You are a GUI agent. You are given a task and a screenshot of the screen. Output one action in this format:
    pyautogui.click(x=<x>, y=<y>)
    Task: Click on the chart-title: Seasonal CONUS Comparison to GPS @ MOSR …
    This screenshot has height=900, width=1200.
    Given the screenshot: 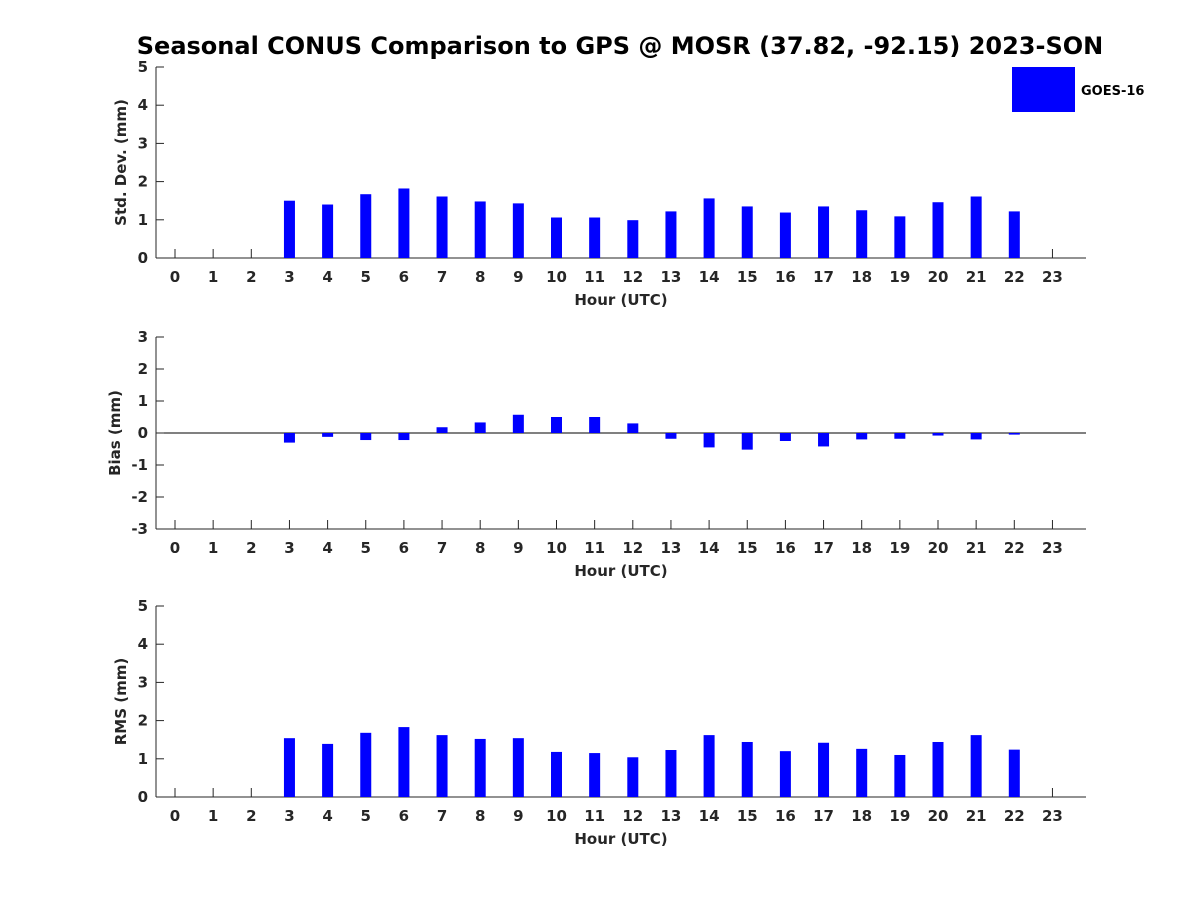 What is the action you would take?
    pyautogui.click(x=620, y=46)
    